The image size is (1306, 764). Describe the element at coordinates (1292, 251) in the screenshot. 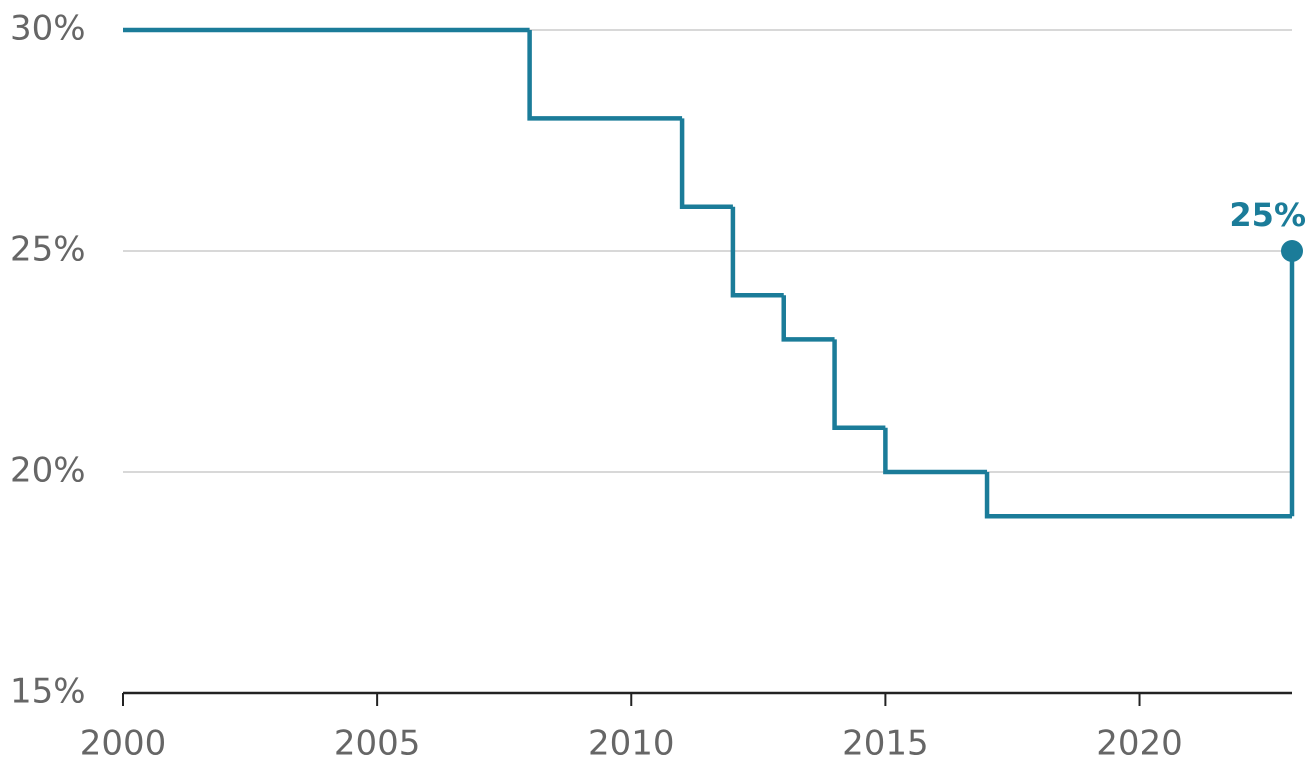

I see `end-dot` at that location.